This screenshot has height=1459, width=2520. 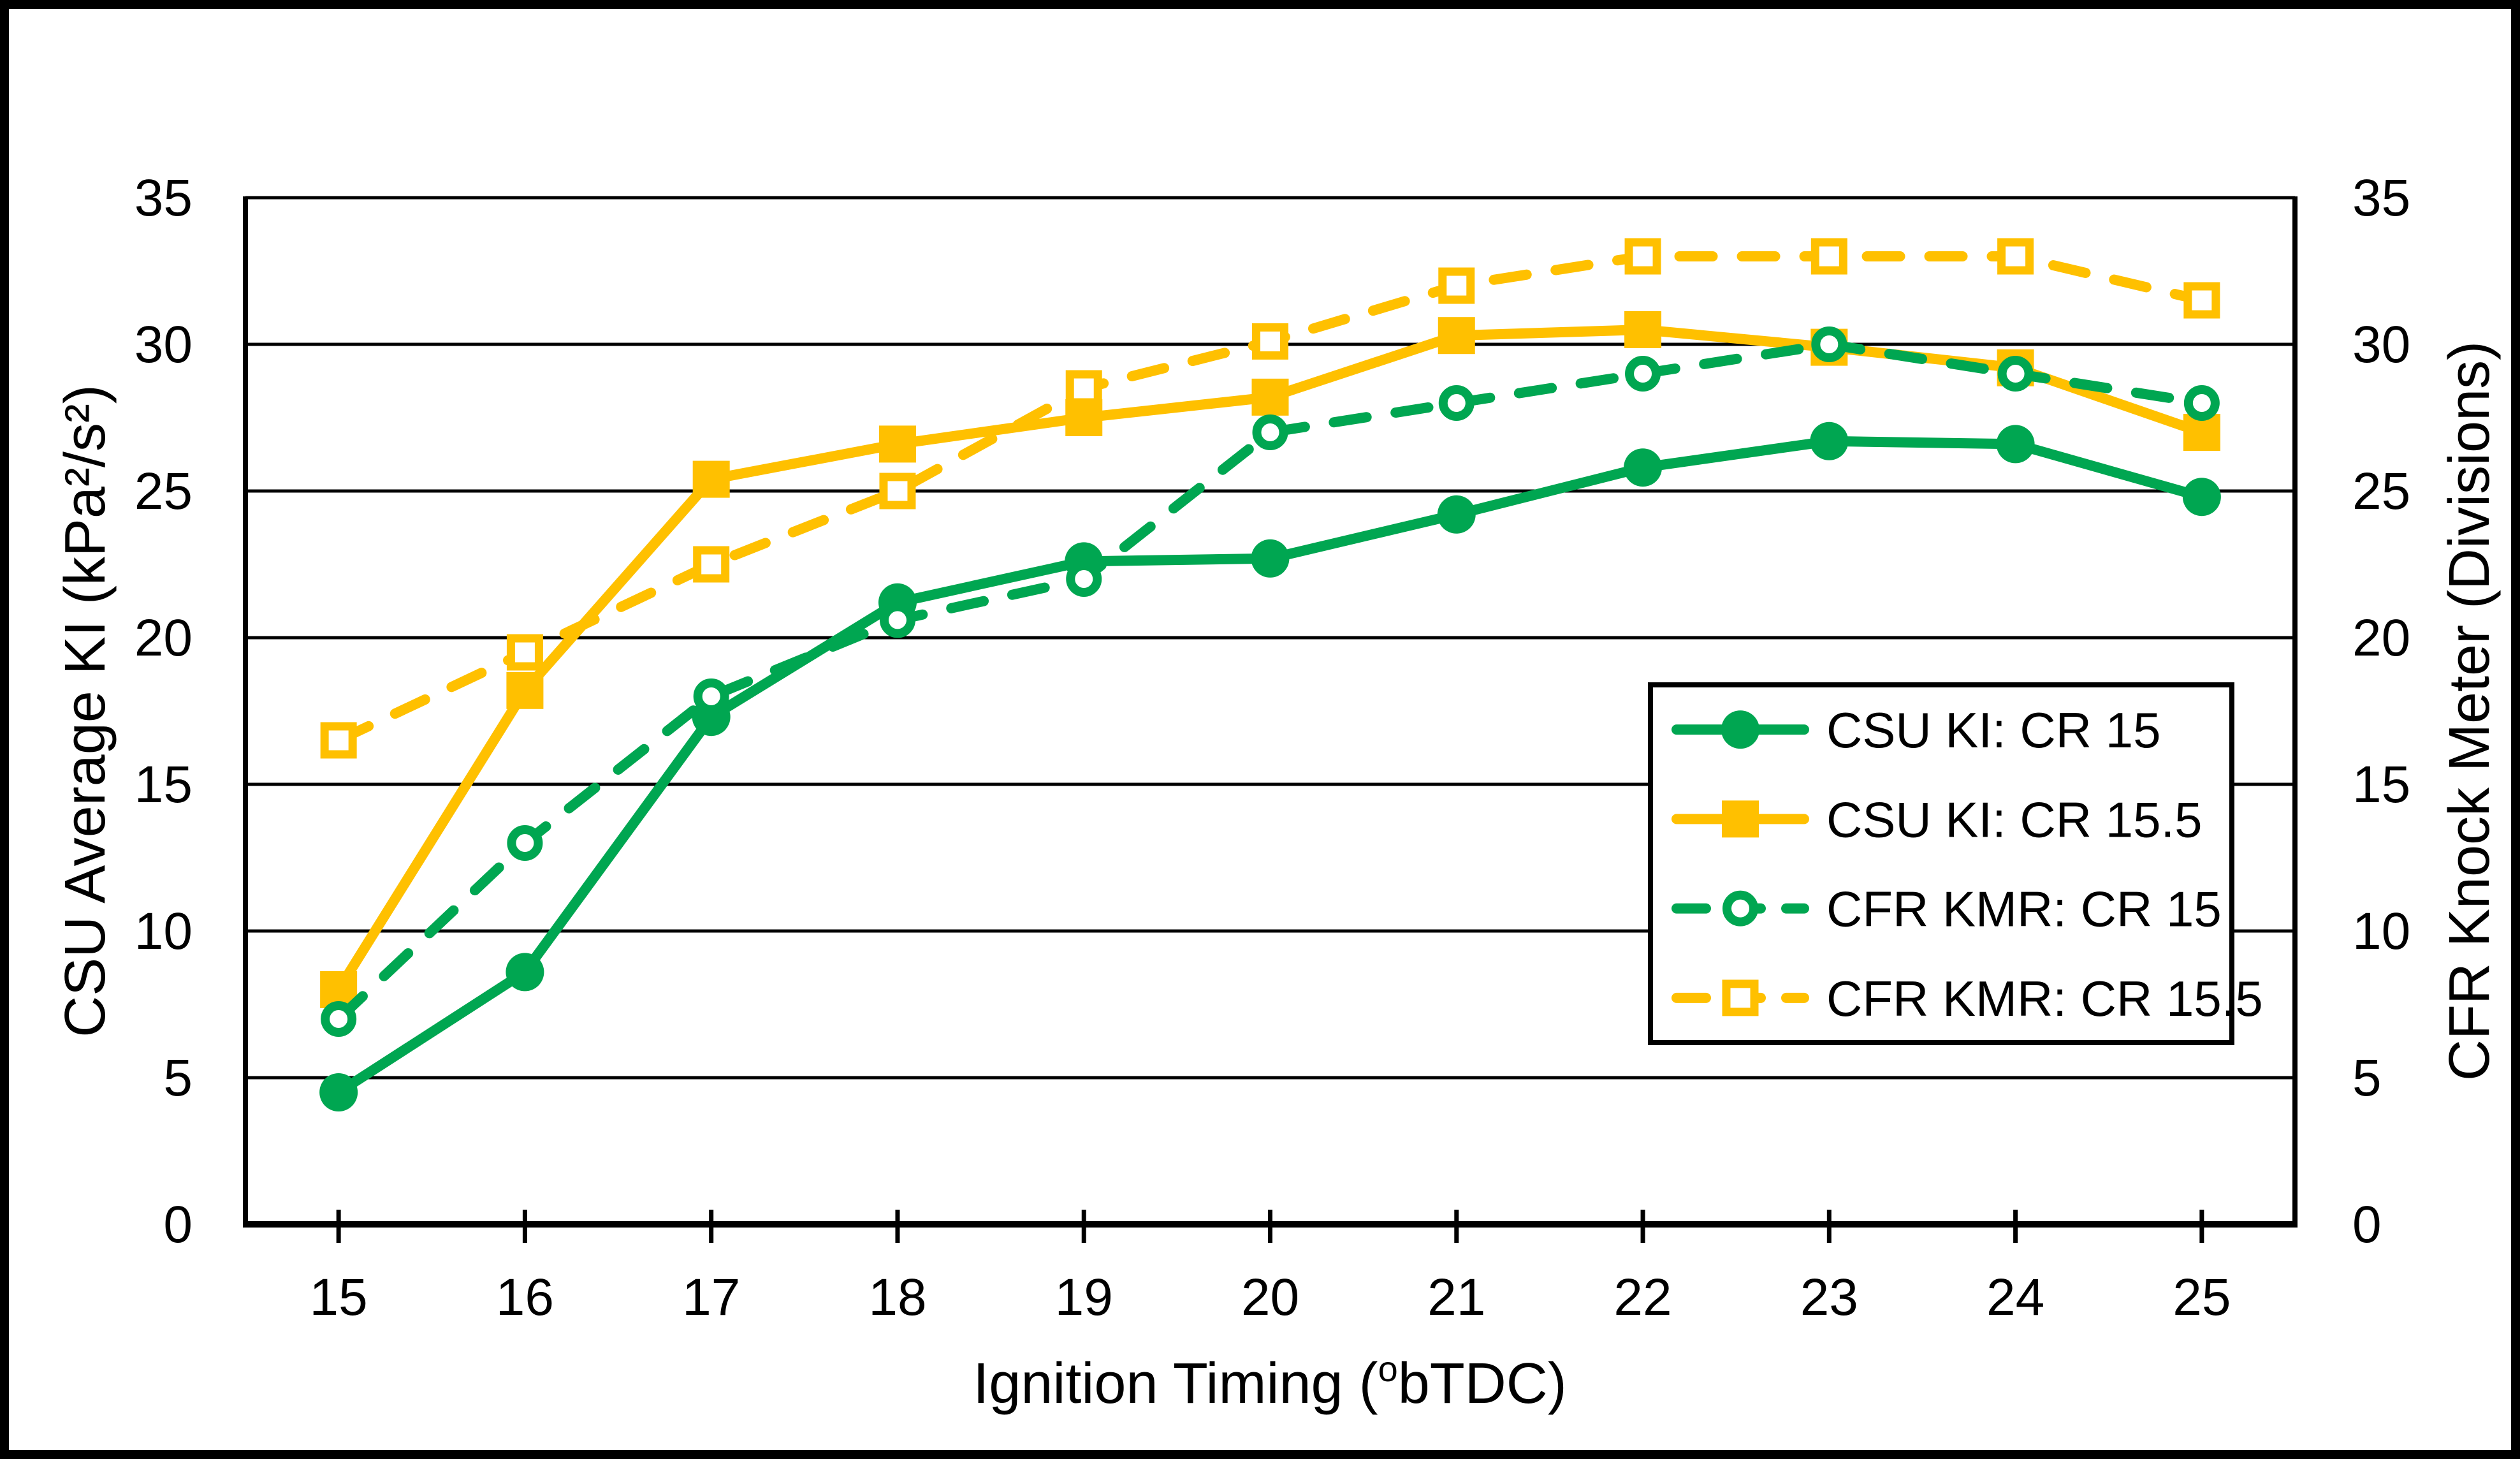 What do you see at coordinates (2381, 198) in the screenshot?
I see `y-right-tick-label: 35` at bounding box center [2381, 198].